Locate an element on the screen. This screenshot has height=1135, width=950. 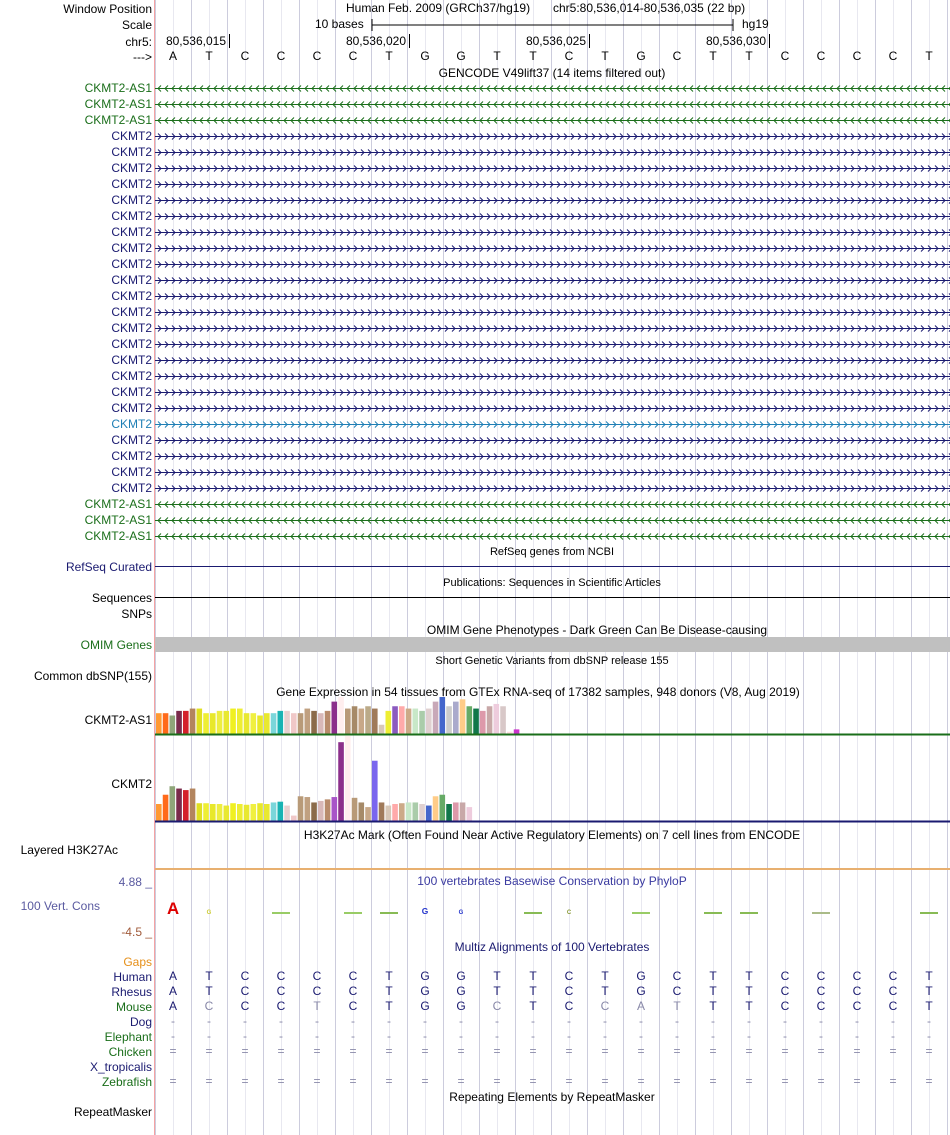
gtex-chart is located at coordinates (552, 762).